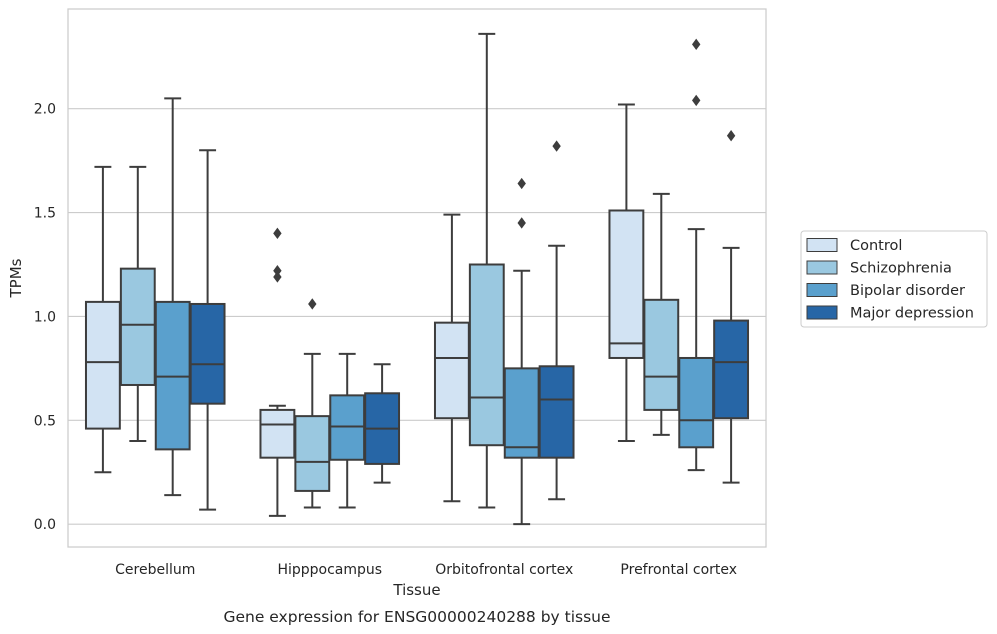 The image size is (997, 634). I want to click on x-tick-label: Orbitofrontal cortex, so click(504, 570).